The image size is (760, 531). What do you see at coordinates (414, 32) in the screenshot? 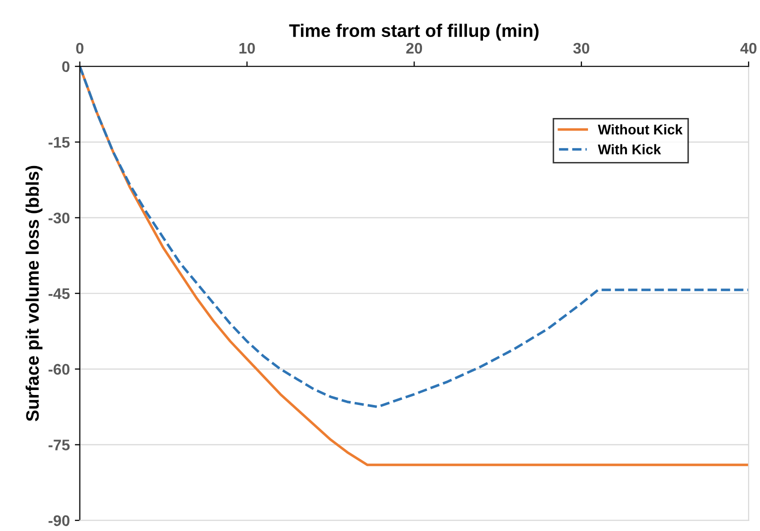
I see `x-axis-title: Time from start of fillup (min)` at bounding box center [414, 32].